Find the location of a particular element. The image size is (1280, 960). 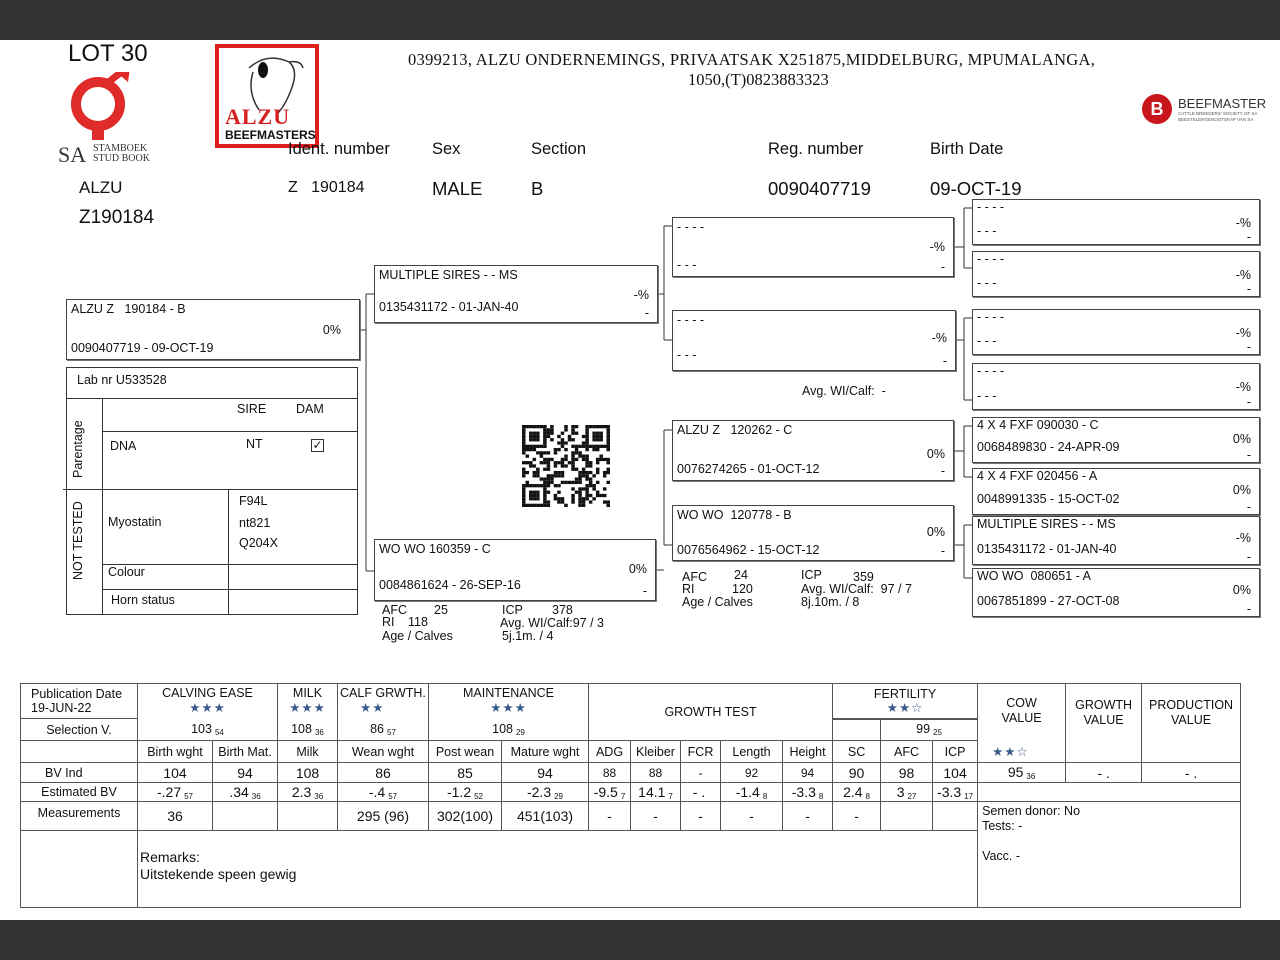

registration: 0135431172 - 01-JAN-40 is located at coordinates (1047, 549).